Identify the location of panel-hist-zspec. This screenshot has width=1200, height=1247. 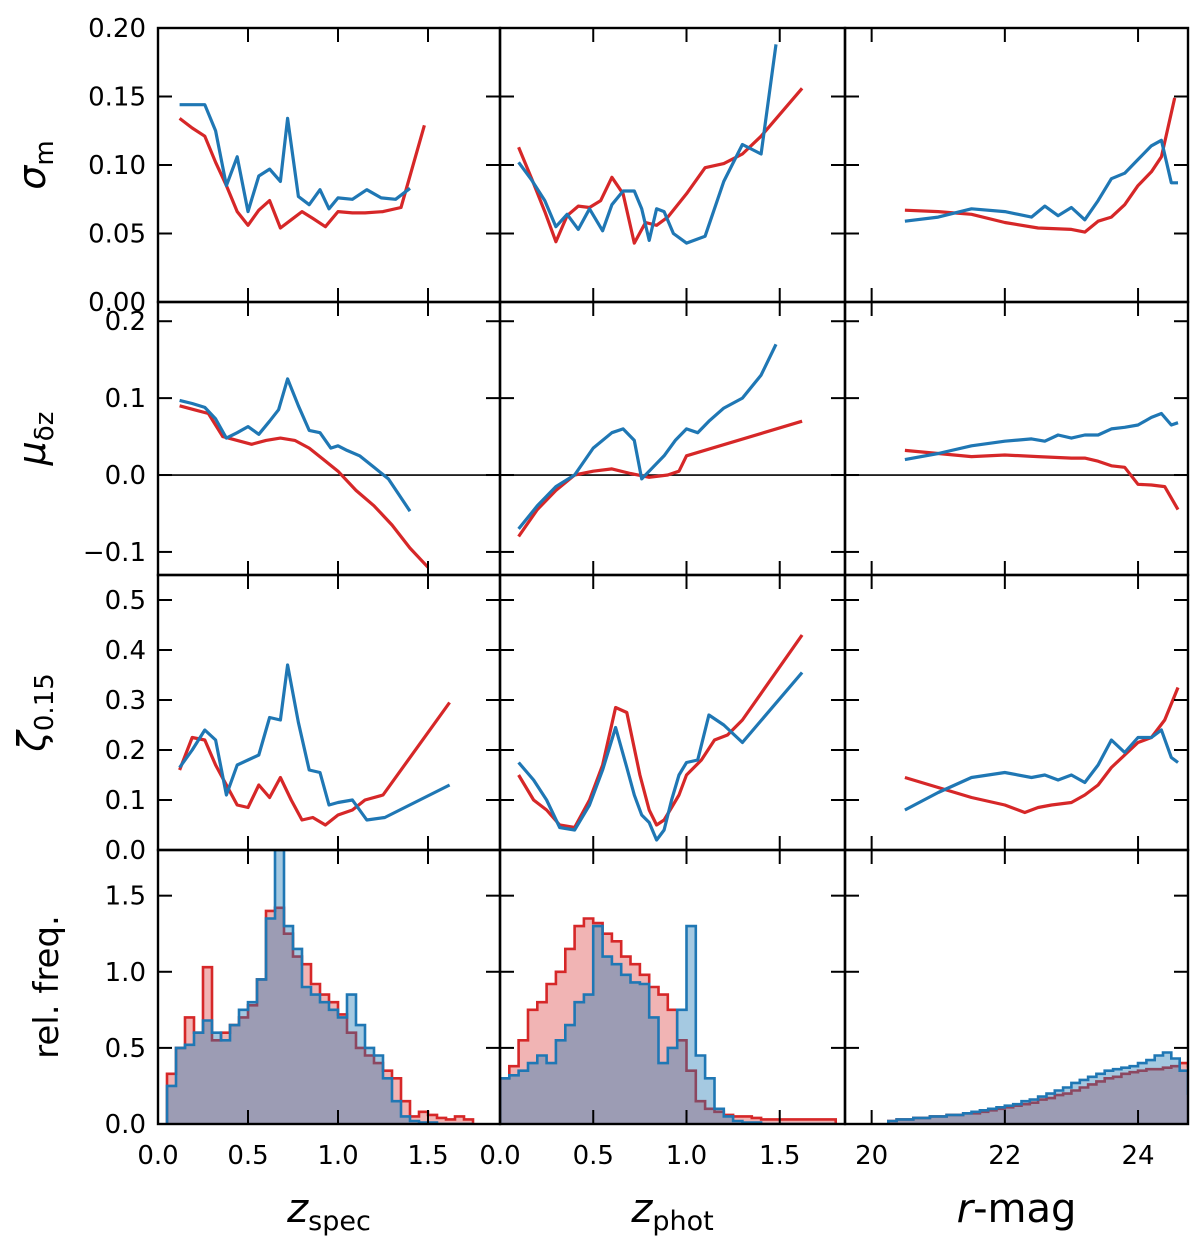
(320, 987).